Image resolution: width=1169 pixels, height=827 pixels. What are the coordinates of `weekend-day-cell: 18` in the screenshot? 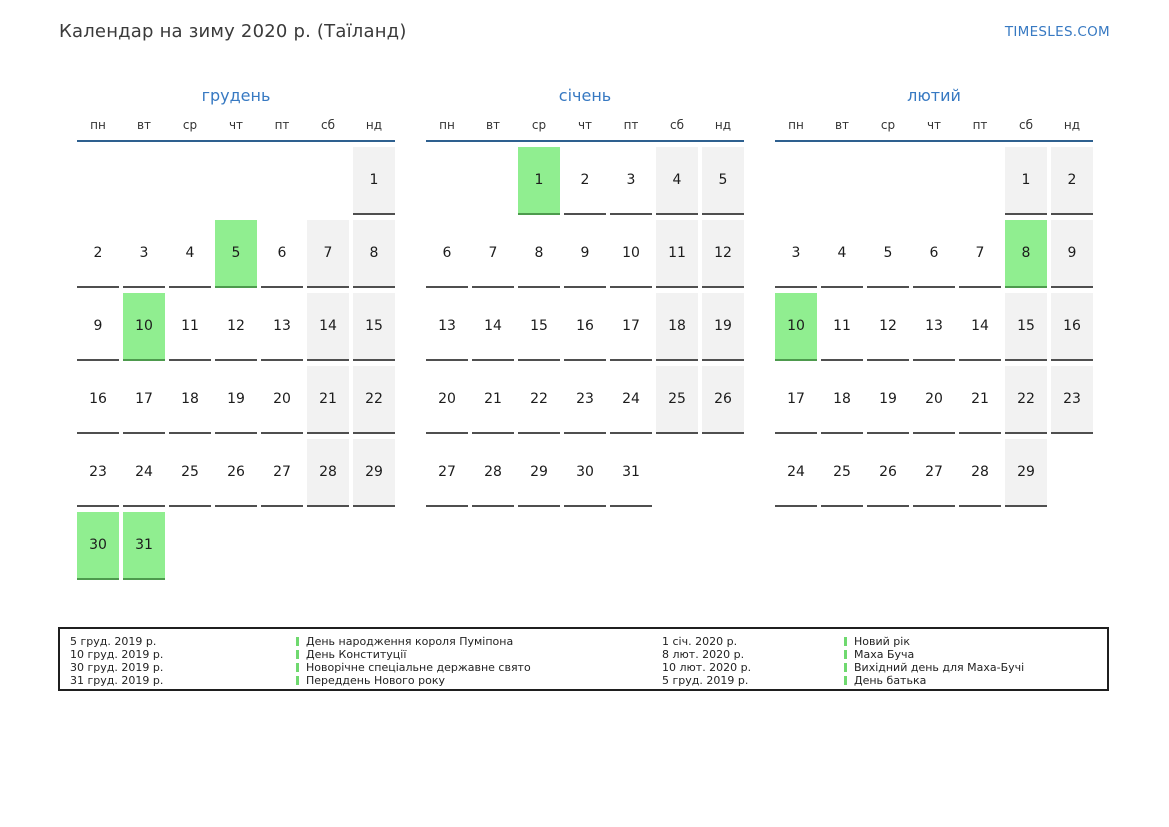 It's located at (677, 327).